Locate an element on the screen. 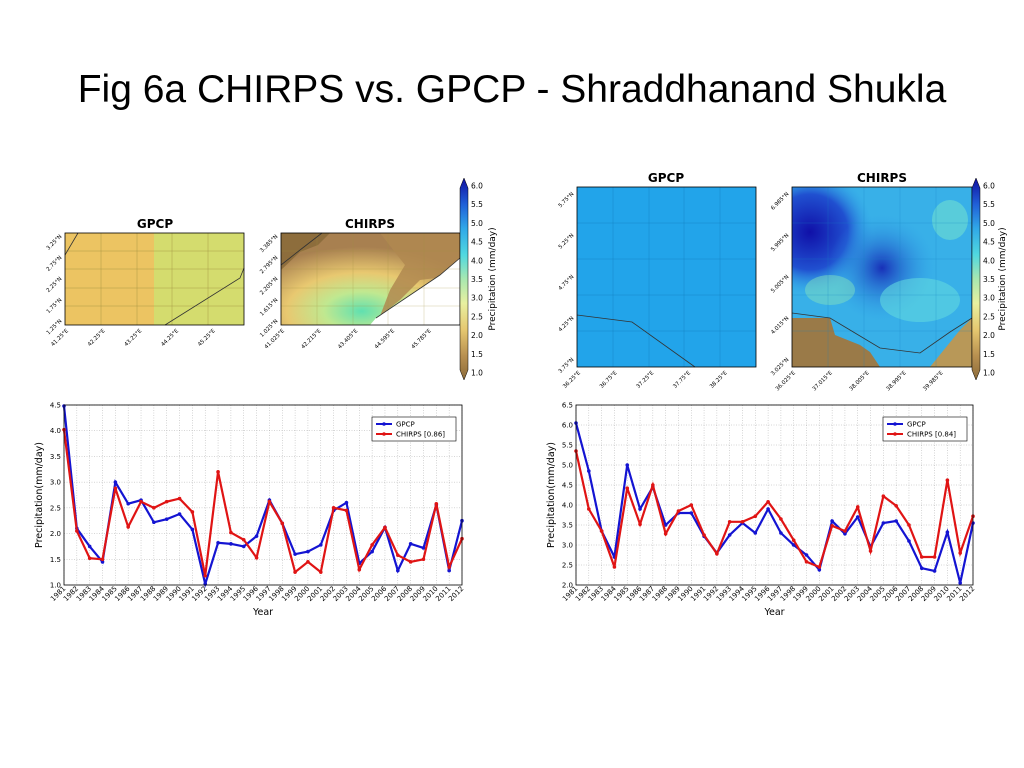 This screenshot has height=768, width=1024. series-line-gpcp is located at coordinates (774, 503).